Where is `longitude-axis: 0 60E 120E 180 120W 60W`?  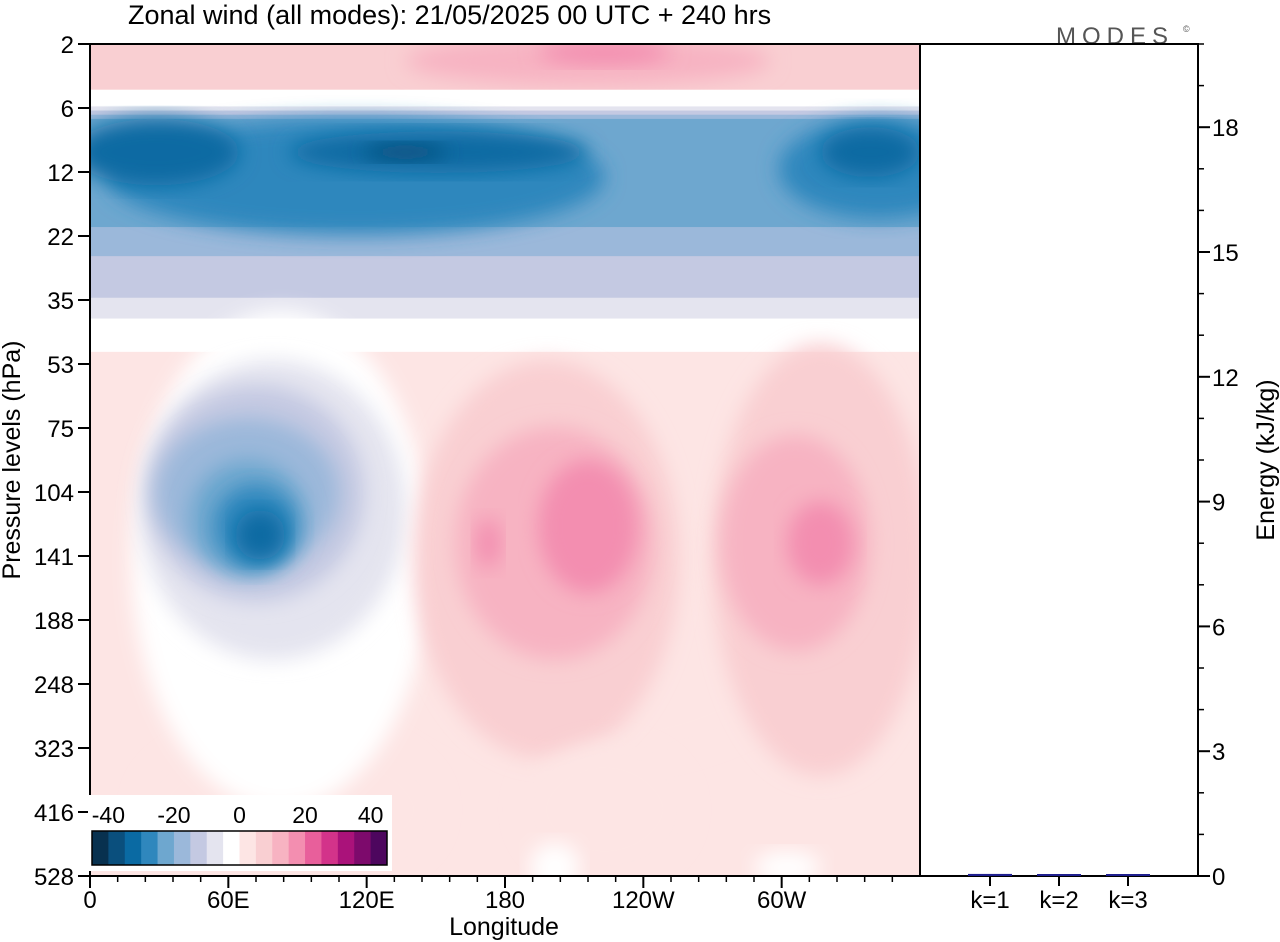
longitude-axis: 0 60E 120E 180 120W 60W is located at coordinates (488, 895).